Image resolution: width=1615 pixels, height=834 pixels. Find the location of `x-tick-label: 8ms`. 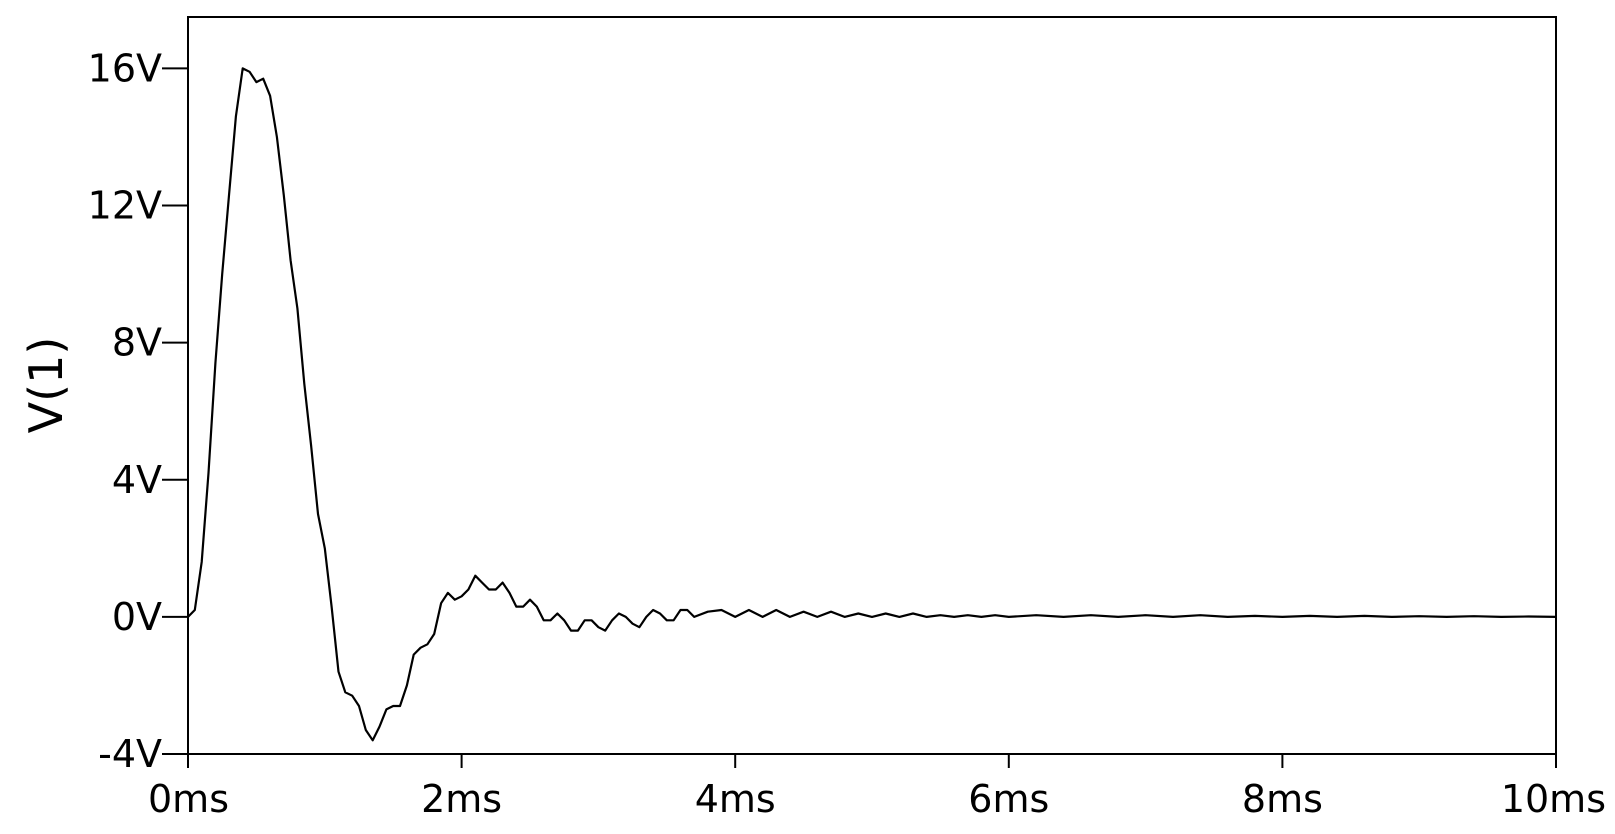

x-tick-label: 8ms is located at coordinates (1282, 799).